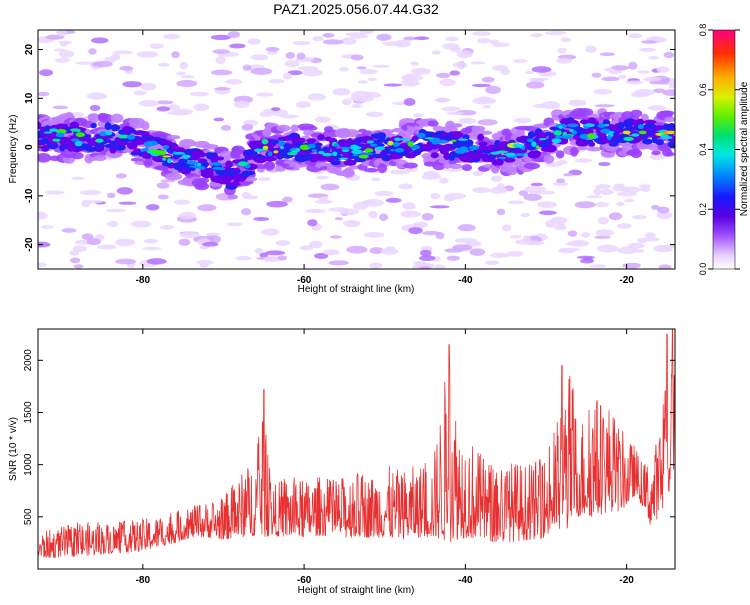  What do you see at coordinates (13, 149) in the screenshot?
I see `top-y-label: Frequency (Hz)` at bounding box center [13, 149].